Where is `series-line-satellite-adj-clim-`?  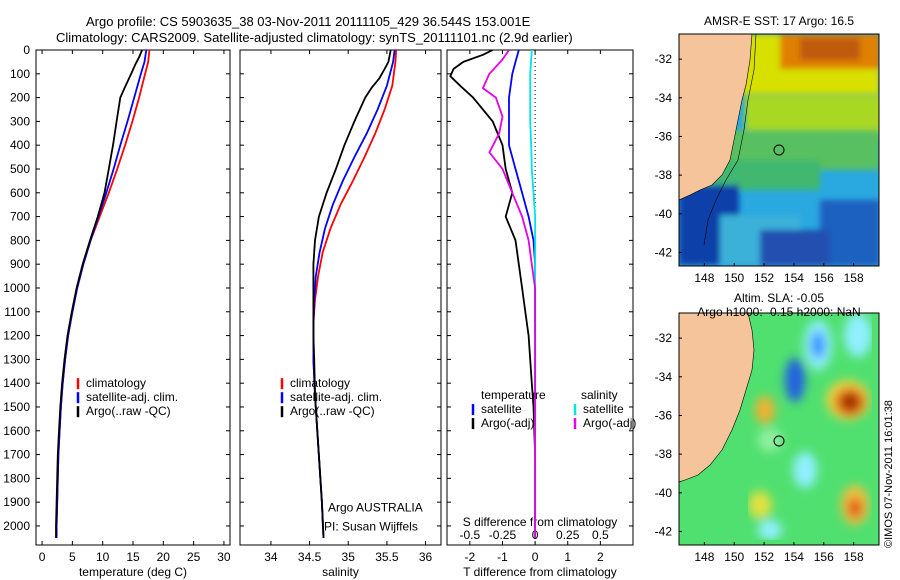 series-line-satellite-adj-clim- is located at coordinates (101, 294).